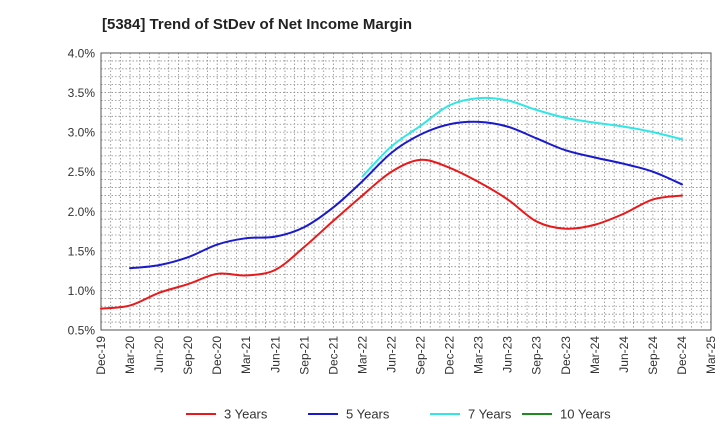 Image resolution: width=720 pixels, height=445 pixels. What do you see at coordinates (522, 137) in the screenshot?
I see `series-line-7-years` at bounding box center [522, 137].